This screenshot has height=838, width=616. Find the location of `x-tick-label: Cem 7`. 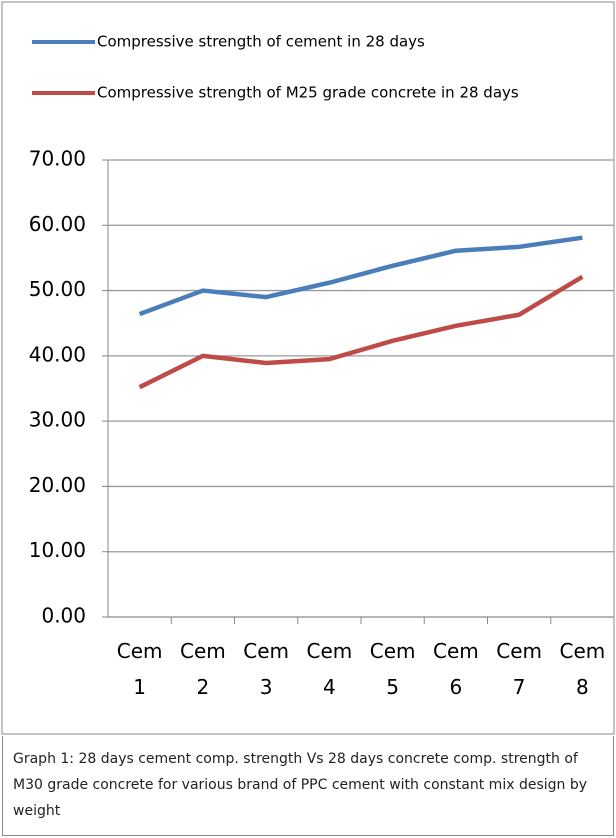

x-tick-label: Cem 7 is located at coordinates (519, 669).